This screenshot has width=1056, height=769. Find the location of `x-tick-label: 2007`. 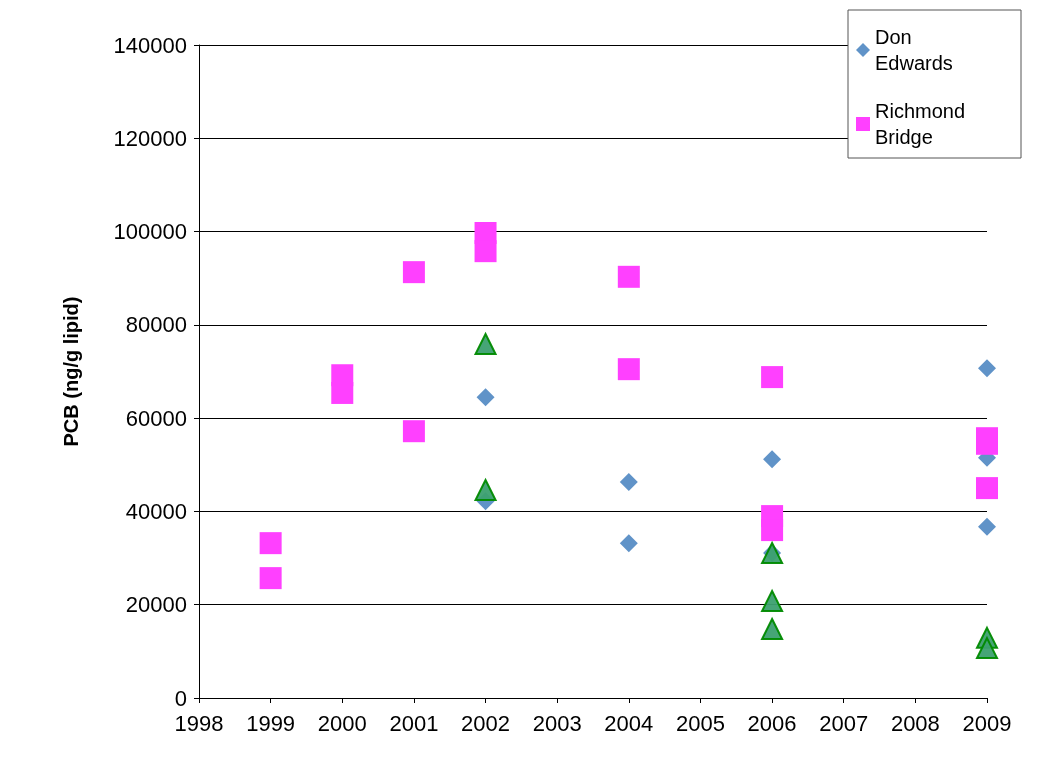

x-tick-label: 2007 is located at coordinates (844, 723).